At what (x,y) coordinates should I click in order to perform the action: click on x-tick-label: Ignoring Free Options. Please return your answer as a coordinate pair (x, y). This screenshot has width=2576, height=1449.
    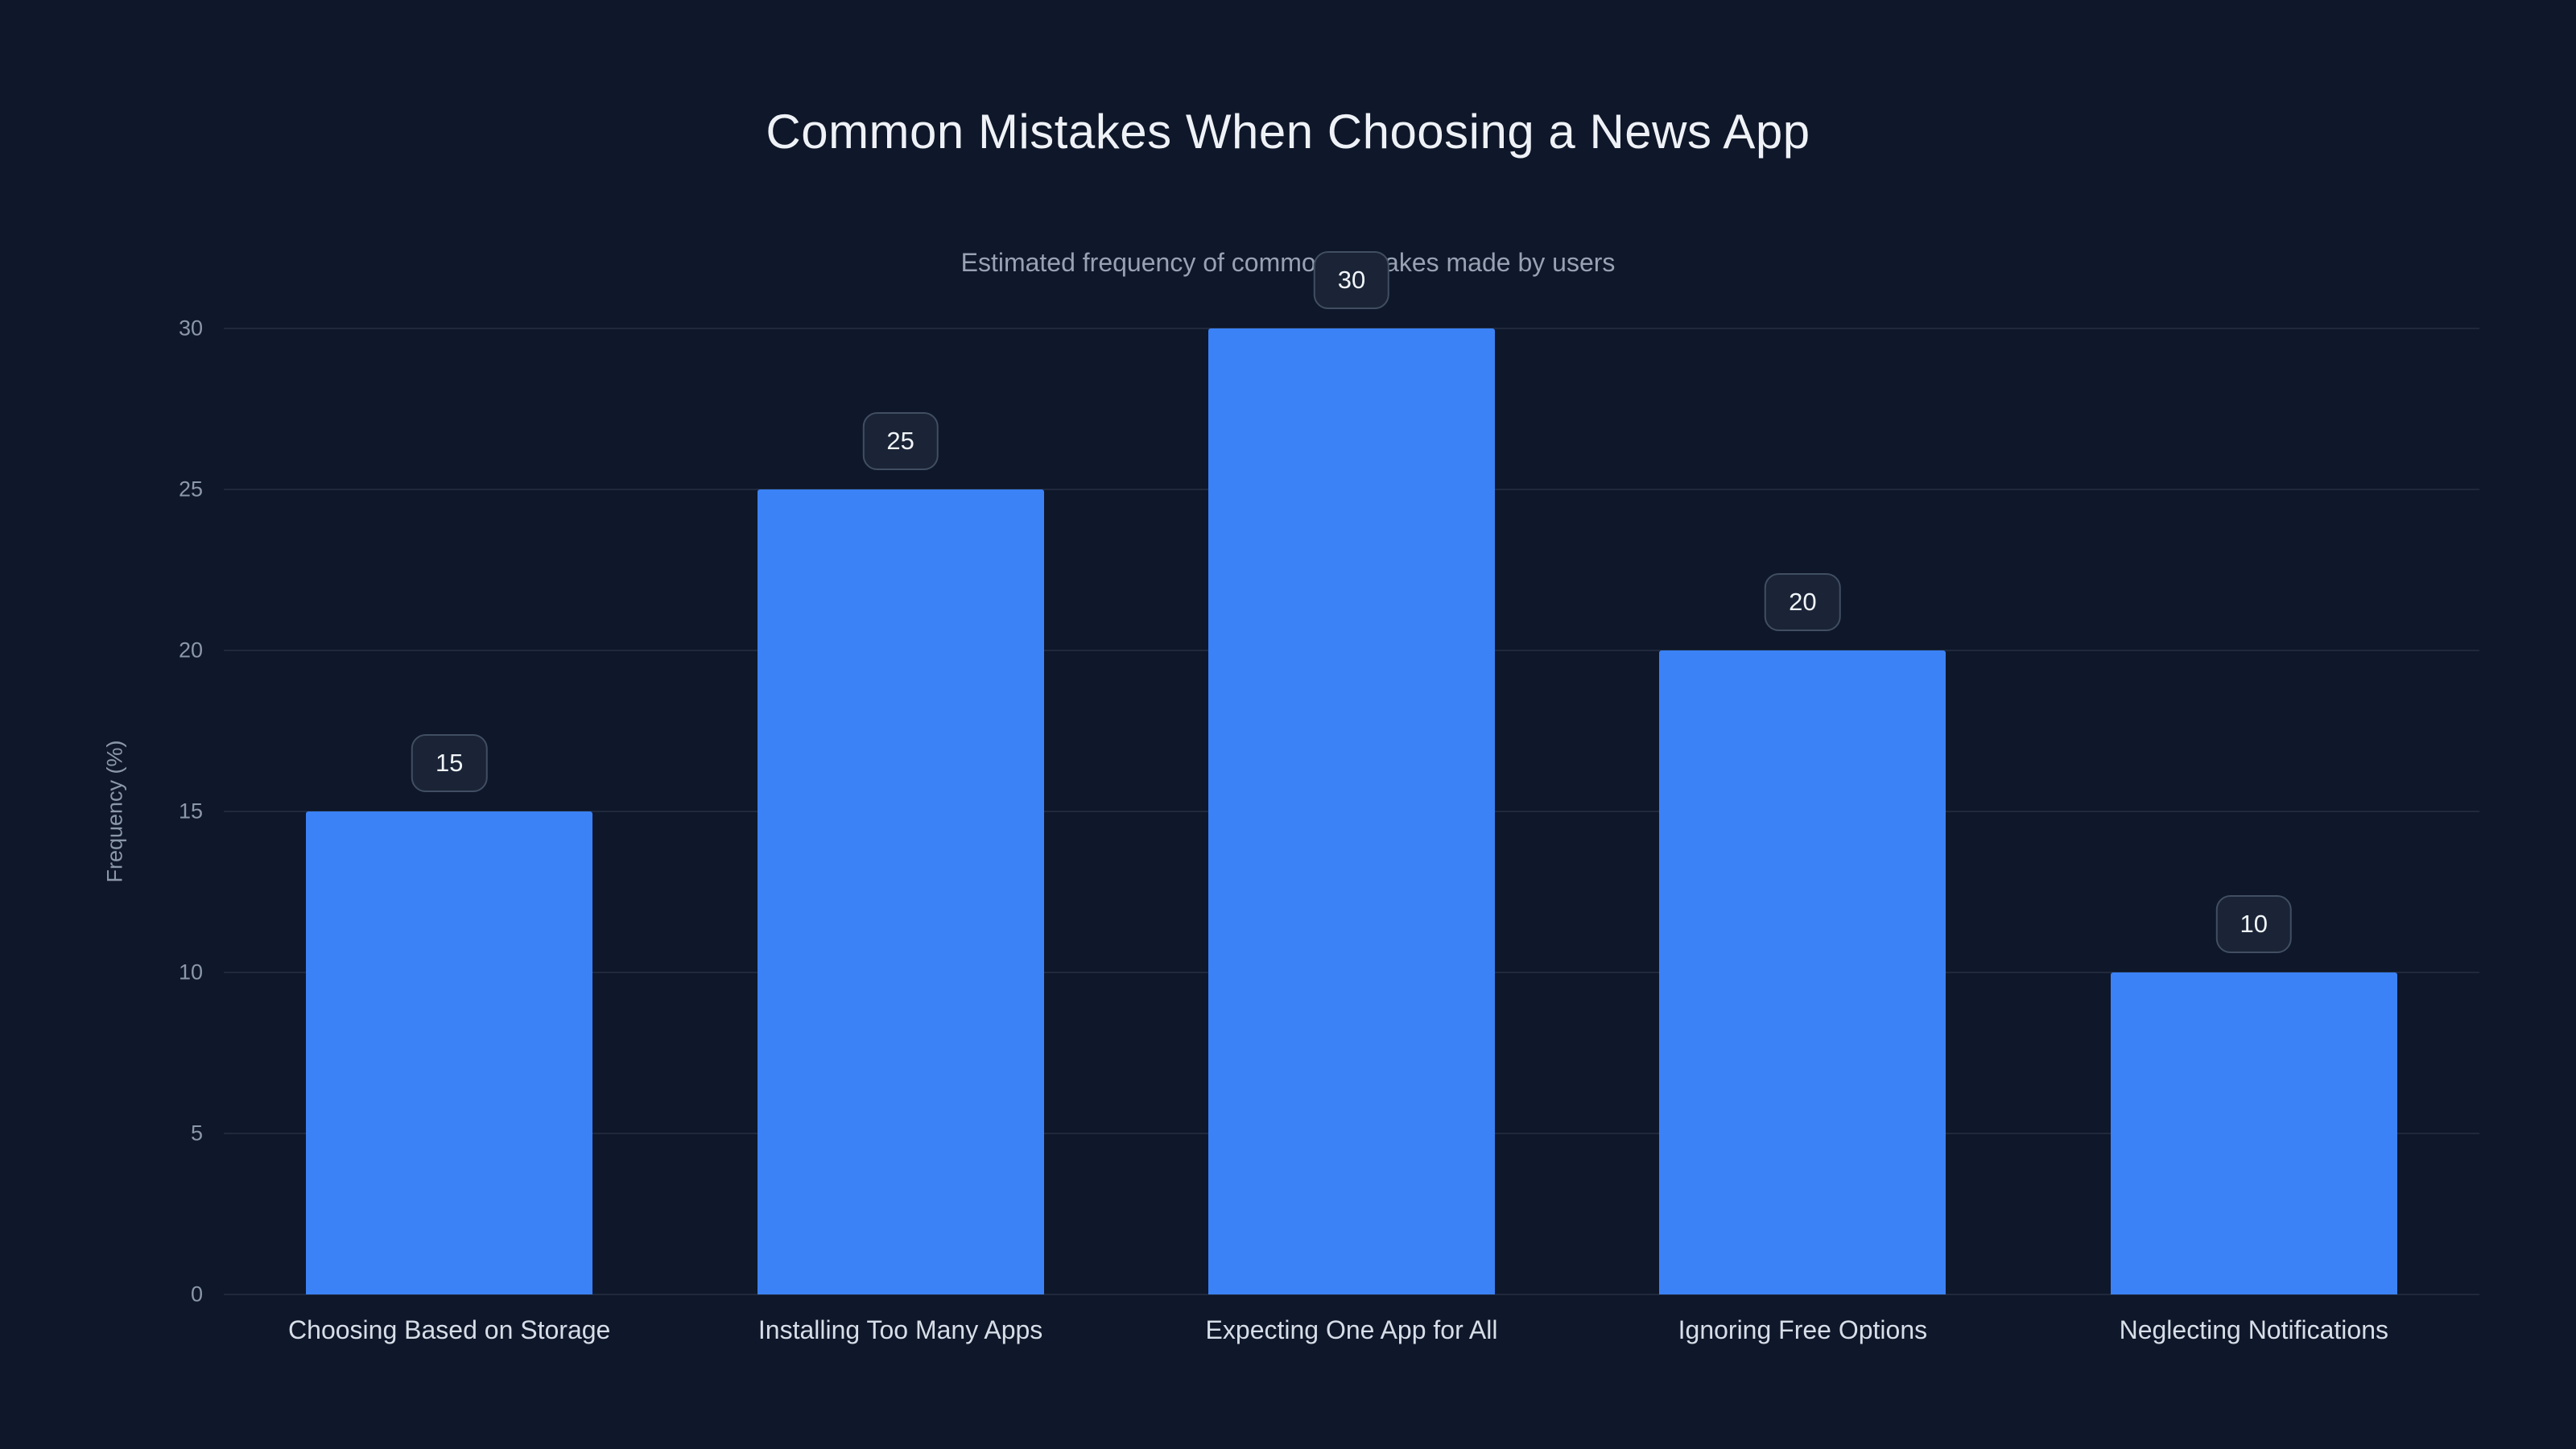
    Looking at the image, I should click on (1803, 1329).